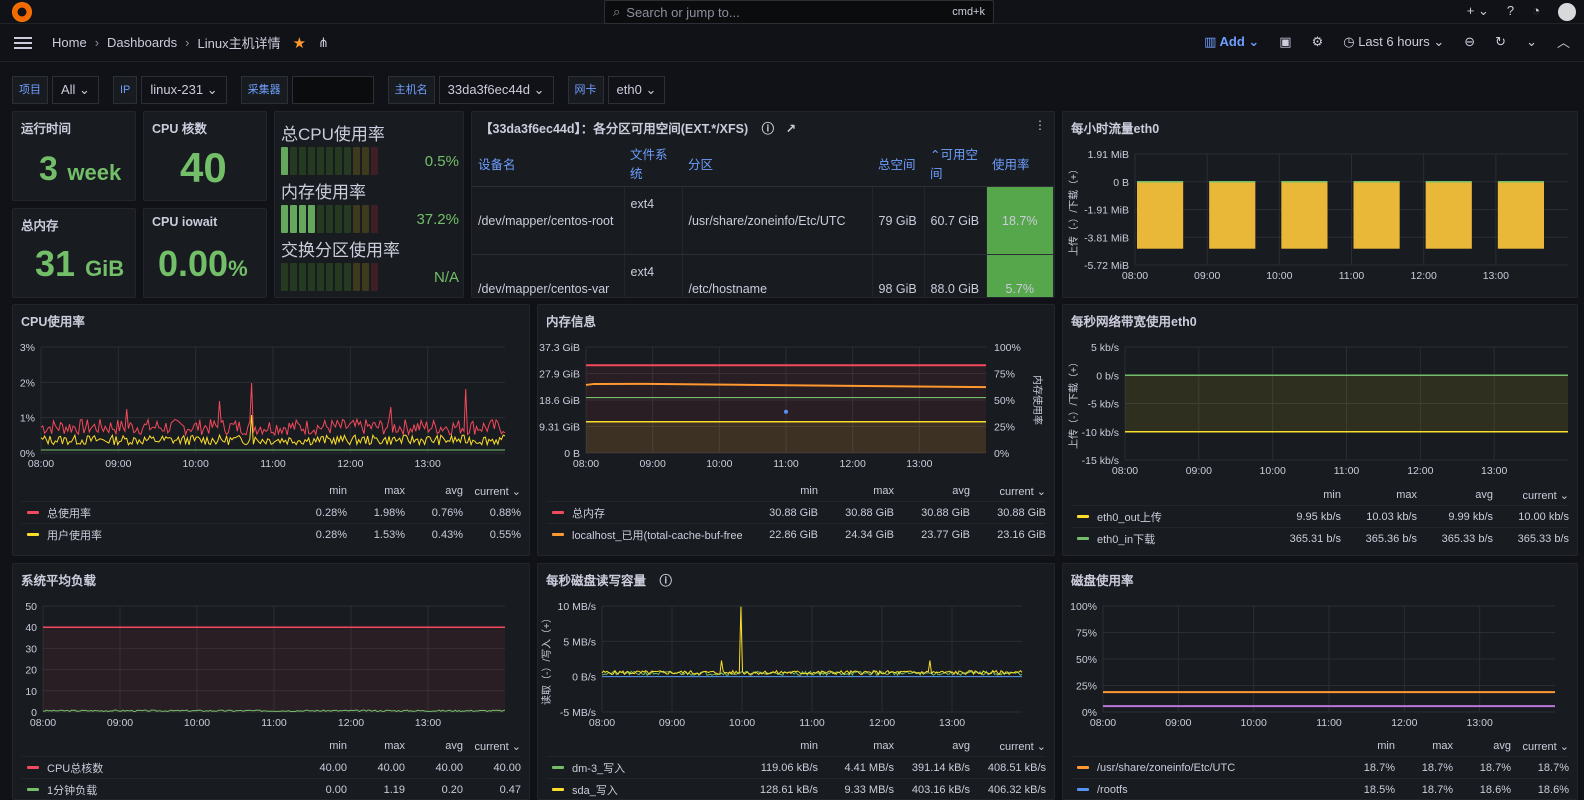  Describe the element at coordinates (496, 90) in the screenshot. I see `var-select-hostname: 33da3f6ec44d ⌄` at that location.